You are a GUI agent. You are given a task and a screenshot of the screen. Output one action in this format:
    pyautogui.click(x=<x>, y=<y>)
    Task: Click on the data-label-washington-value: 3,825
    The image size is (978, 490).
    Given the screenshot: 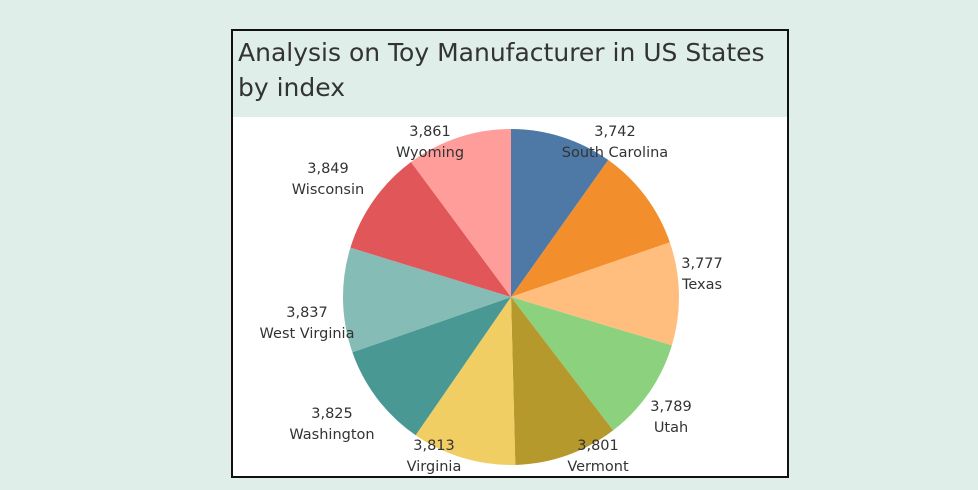 What is the action you would take?
    pyautogui.click(x=332, y=414)
    